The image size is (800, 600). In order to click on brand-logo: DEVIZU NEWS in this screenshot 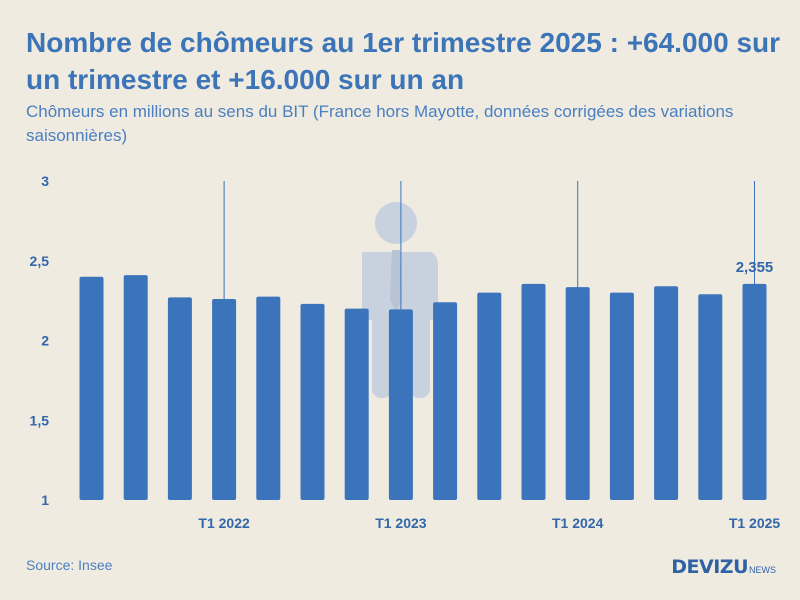, I will do `click(723, 567)`.